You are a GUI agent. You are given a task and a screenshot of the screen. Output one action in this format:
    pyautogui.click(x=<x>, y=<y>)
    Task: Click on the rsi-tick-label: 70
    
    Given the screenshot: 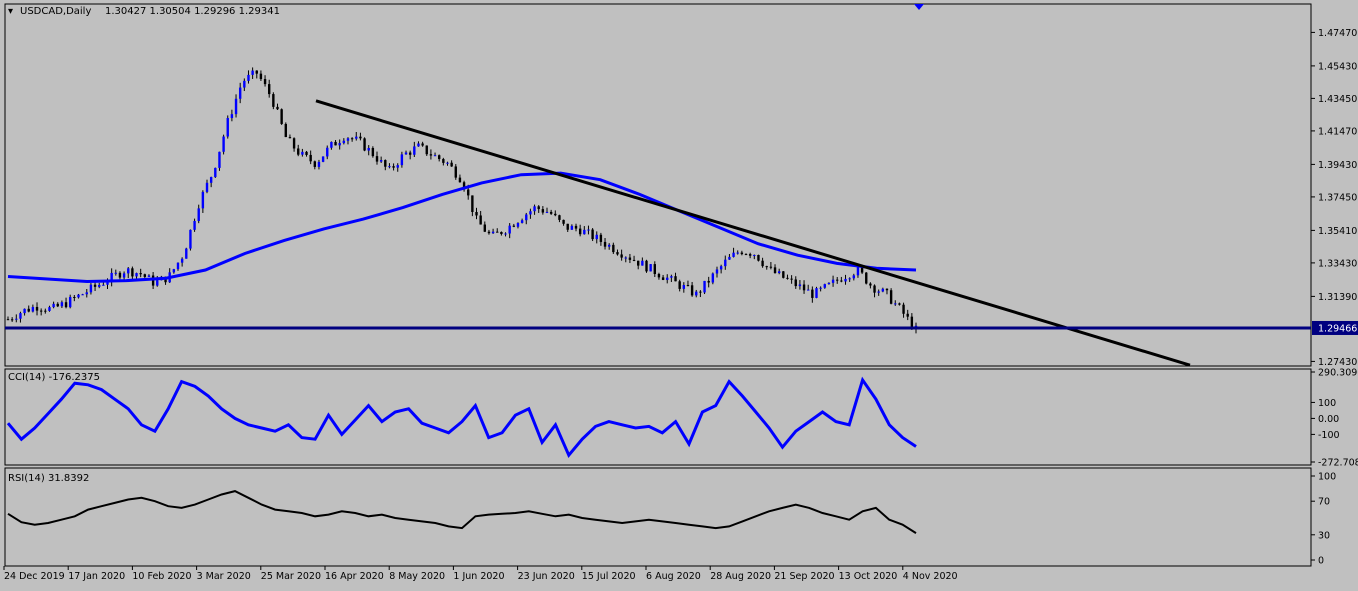 What is the action you would take?
    pyautogui.click(x=1324, y=502)
    